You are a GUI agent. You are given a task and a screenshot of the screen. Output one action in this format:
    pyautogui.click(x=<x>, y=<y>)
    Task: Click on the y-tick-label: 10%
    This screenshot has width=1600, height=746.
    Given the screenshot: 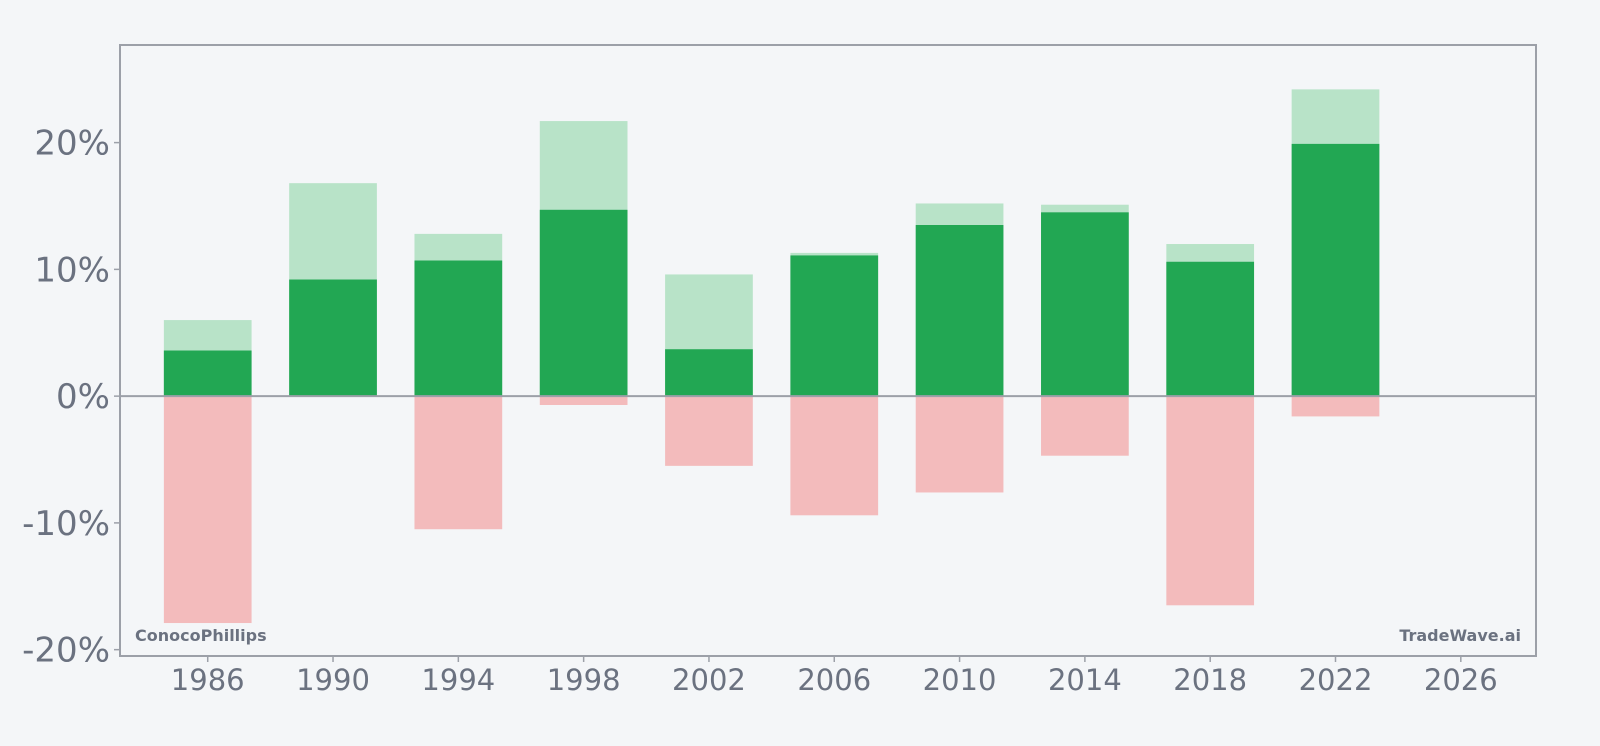 What is the action you would take?
    pyautogui.click(x=72, y=270)
    